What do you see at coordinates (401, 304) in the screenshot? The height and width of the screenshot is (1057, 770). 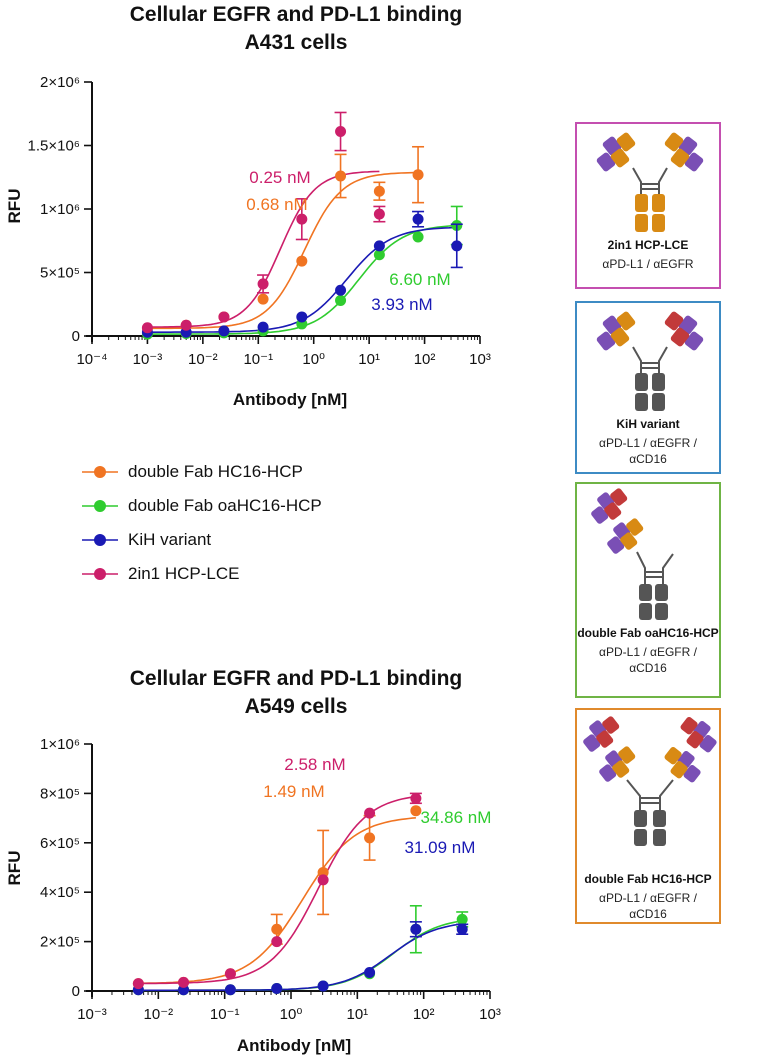 I see `ec50-label: 3.93 nM` at bounding box center [401, 304].